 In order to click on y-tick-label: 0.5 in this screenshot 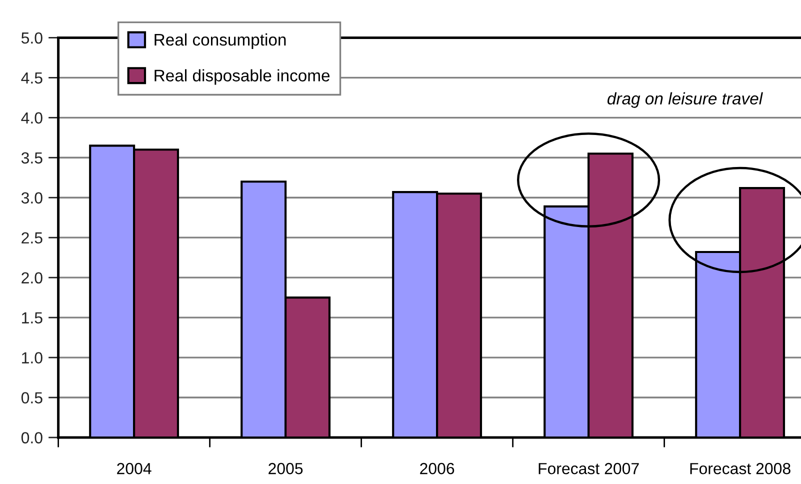, I will do `click(31, 398)`.